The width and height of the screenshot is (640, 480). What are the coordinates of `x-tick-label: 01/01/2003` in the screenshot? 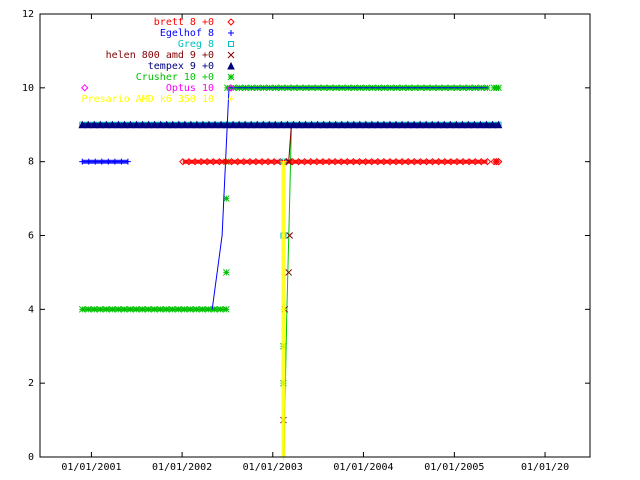 It's located at (273, 467).